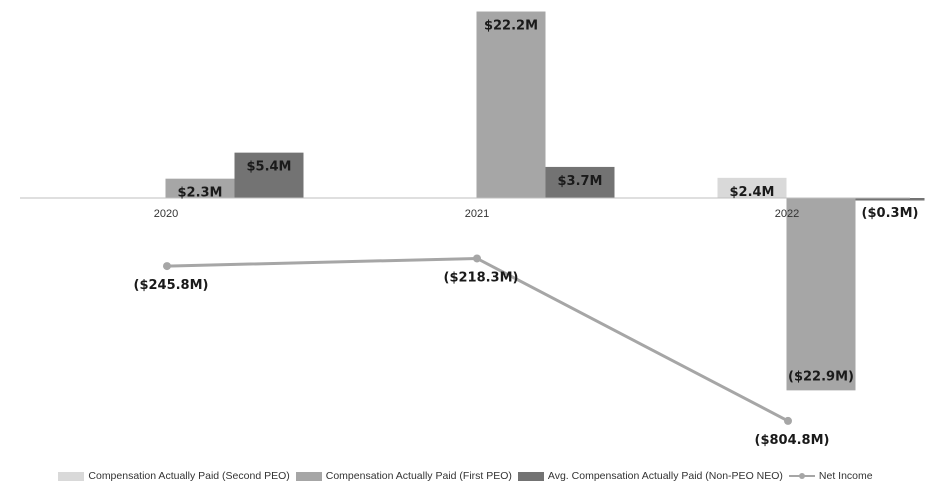 The height and width of the screenshot is (488, 931). I want to click on net-income-point-2020, so click(167, 266).